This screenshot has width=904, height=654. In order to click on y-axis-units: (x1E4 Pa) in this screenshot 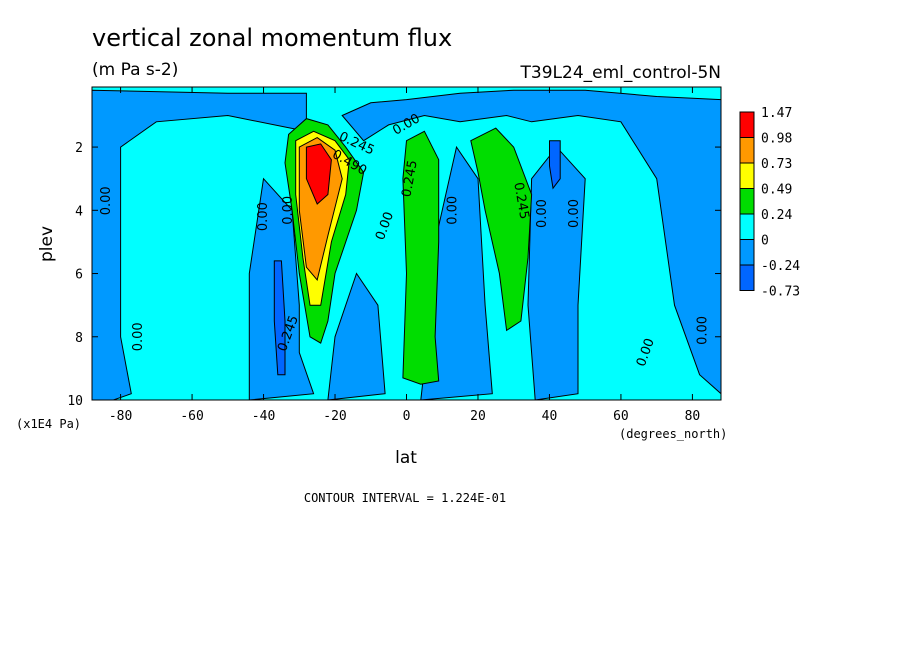, I will do `click(48, 424)`.